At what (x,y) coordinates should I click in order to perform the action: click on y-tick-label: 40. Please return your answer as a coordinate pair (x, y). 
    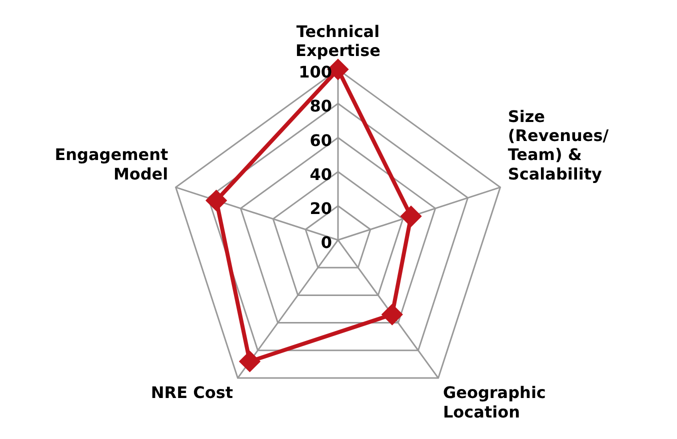
    Looking at the image, I should click on (321, 174).